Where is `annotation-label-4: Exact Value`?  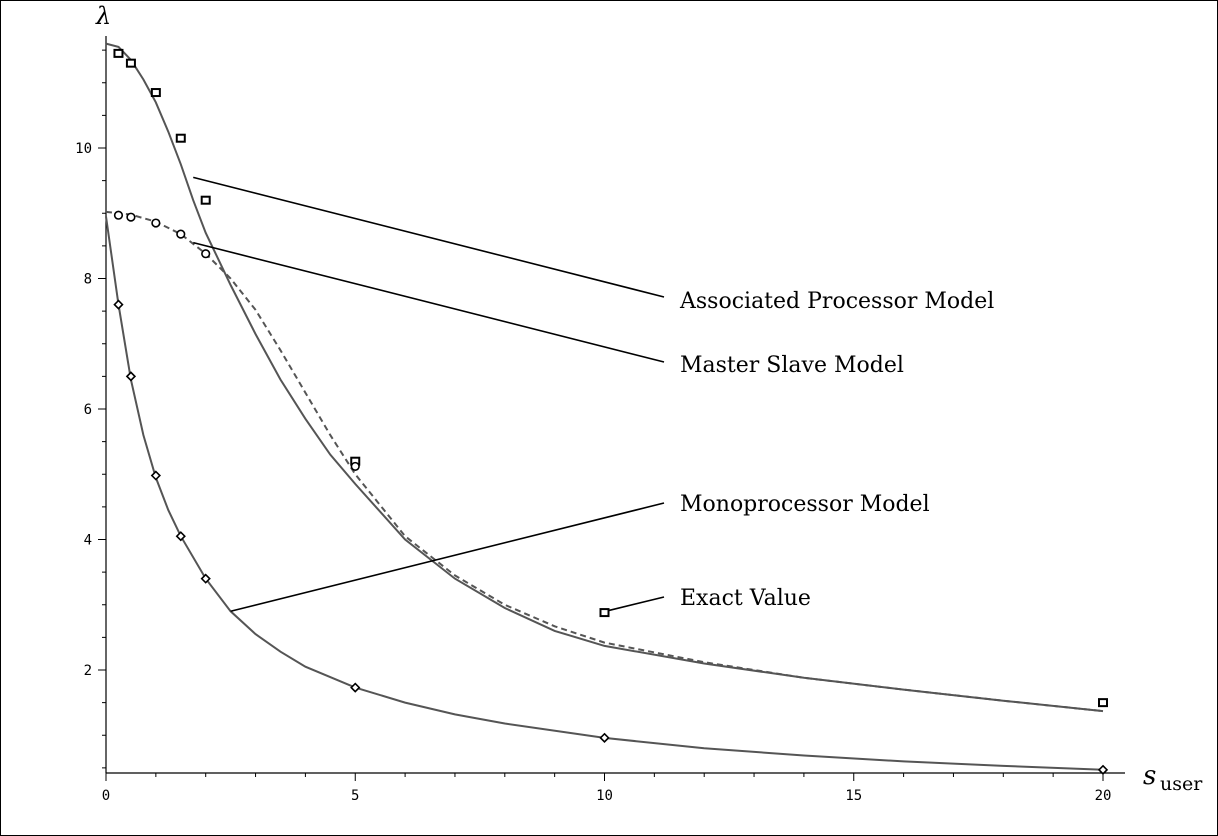 annotation-label-4: Exact Value is located at coordinates (745, 598).